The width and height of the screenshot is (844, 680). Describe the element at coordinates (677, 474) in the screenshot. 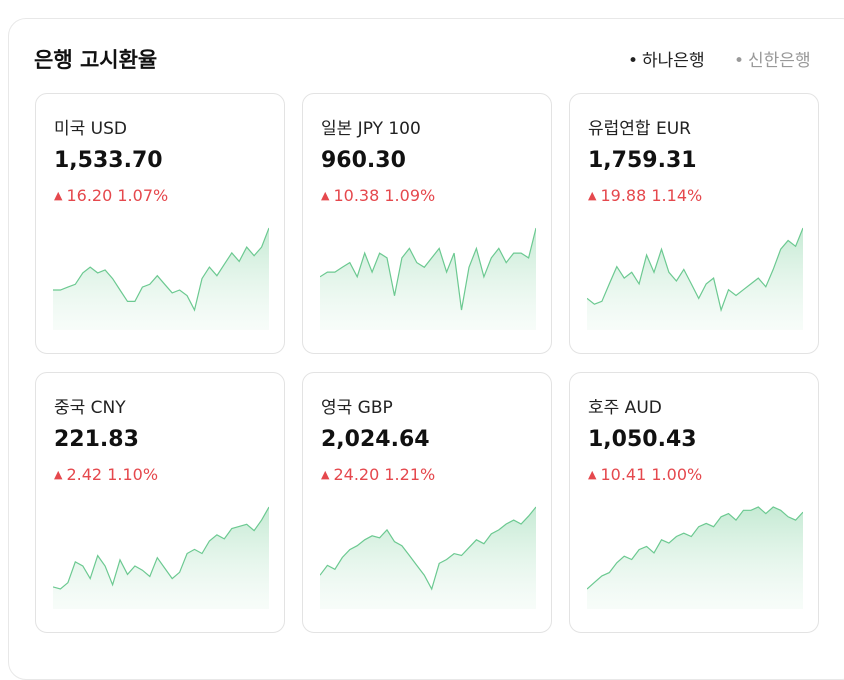

I see `change-percent: 1.00%` at that location.